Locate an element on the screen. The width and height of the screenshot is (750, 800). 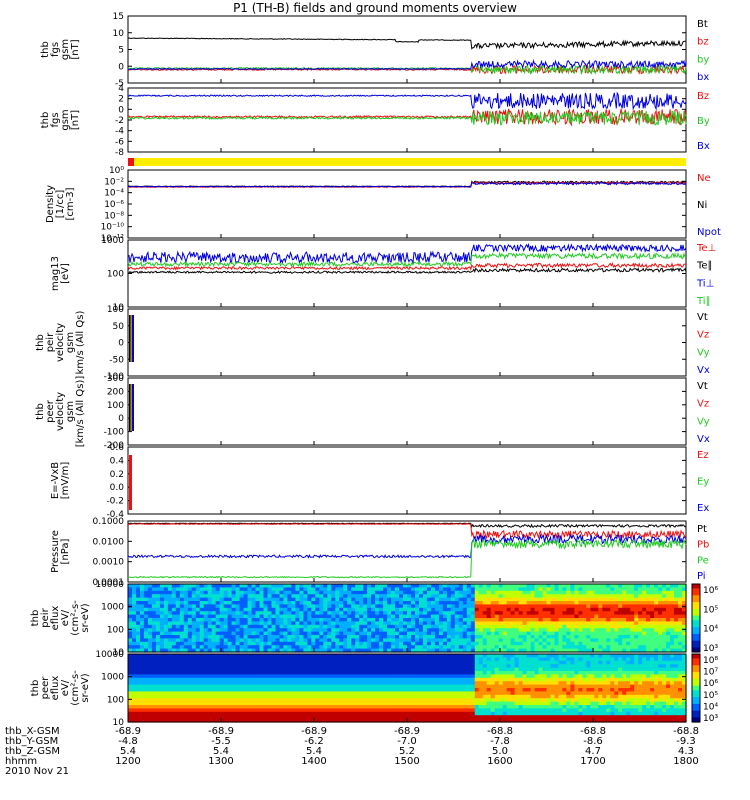
zgsm-value: 5.0 is located at coordinates (500, 751).